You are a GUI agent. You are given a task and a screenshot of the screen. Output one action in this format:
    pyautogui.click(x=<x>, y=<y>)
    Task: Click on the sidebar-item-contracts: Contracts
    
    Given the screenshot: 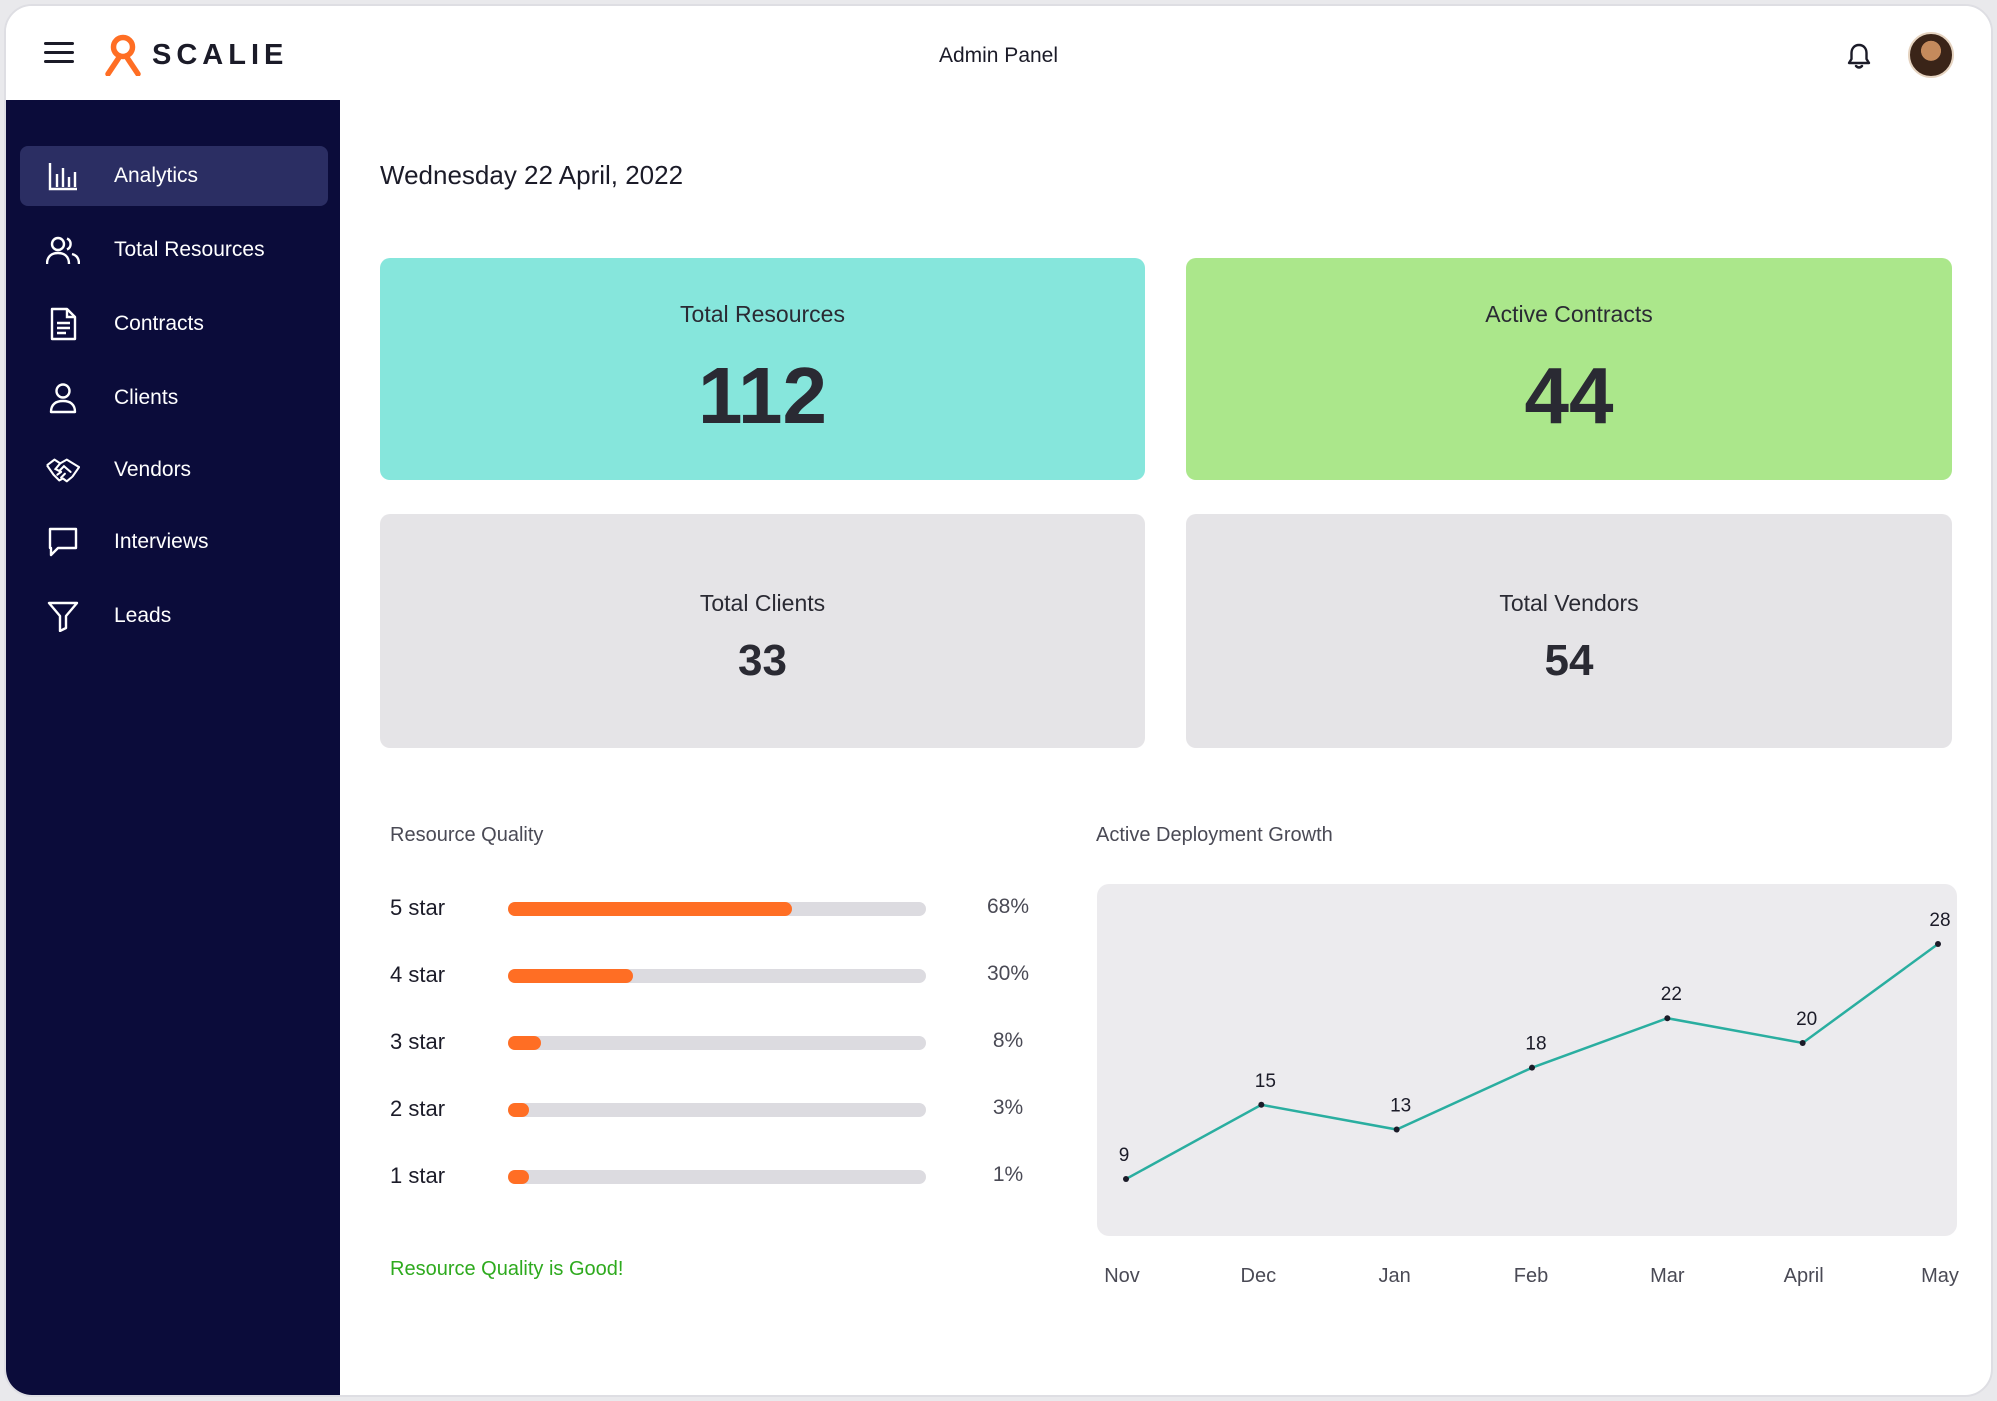 What is the action you would take?
    pyautogui.click(x=174, y=324)
    